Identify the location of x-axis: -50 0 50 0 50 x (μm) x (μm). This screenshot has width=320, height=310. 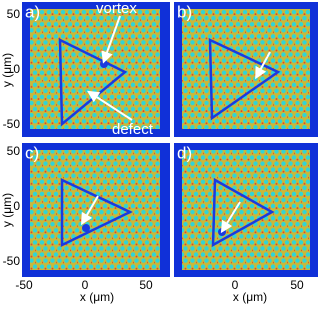
(159, 291).